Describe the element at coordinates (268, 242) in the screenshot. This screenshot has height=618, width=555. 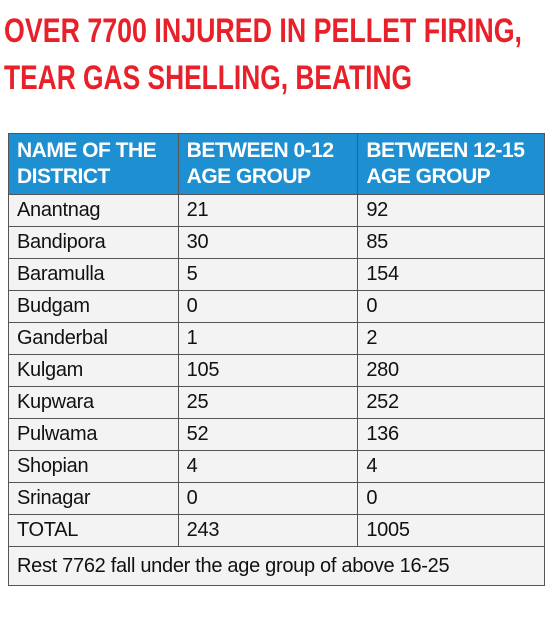
I see `table-cell: 30` at that location.